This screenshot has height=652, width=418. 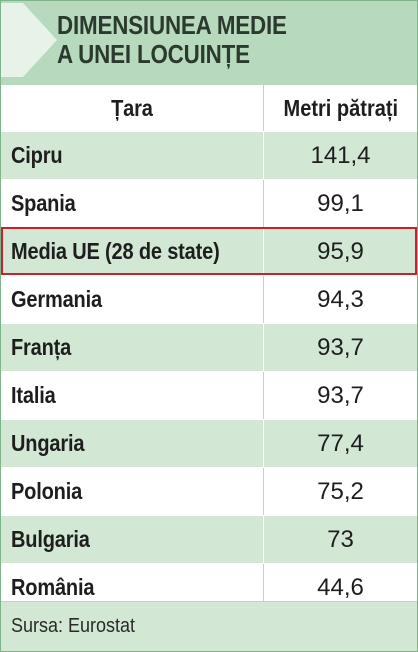 I want to click on value-cell: 94,3, so click(x=340, y=299).